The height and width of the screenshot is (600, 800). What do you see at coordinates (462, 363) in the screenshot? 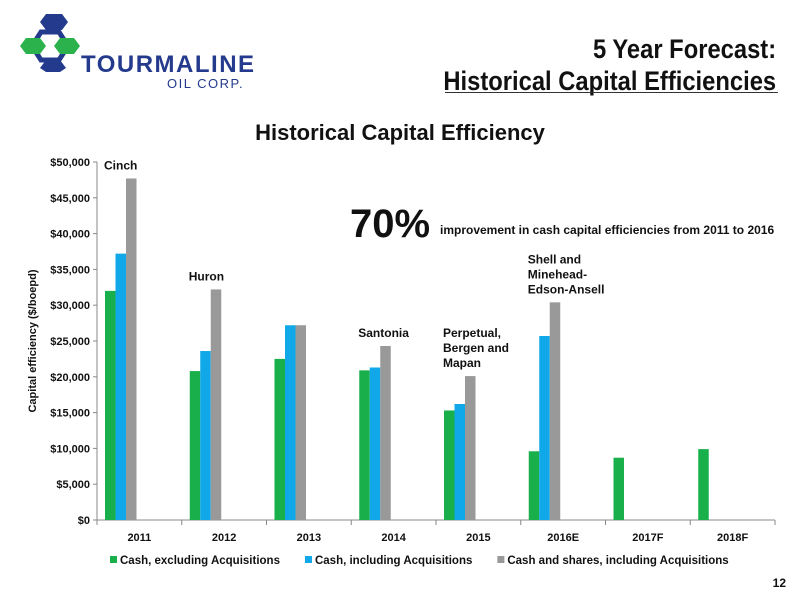
I see `bar-annotation: Mapan` at bounding box center [462, 363].